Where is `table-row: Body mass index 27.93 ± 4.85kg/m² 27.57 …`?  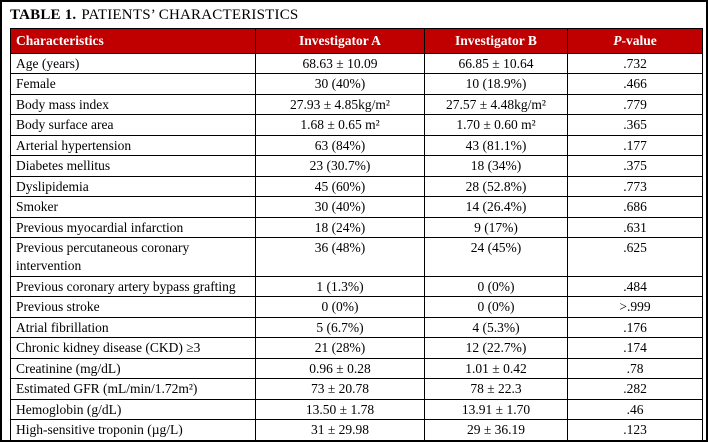 table-row: Body mass index 27.93 ± 4.85kg/m² 27.57 … is located at coordinates (356, 104).